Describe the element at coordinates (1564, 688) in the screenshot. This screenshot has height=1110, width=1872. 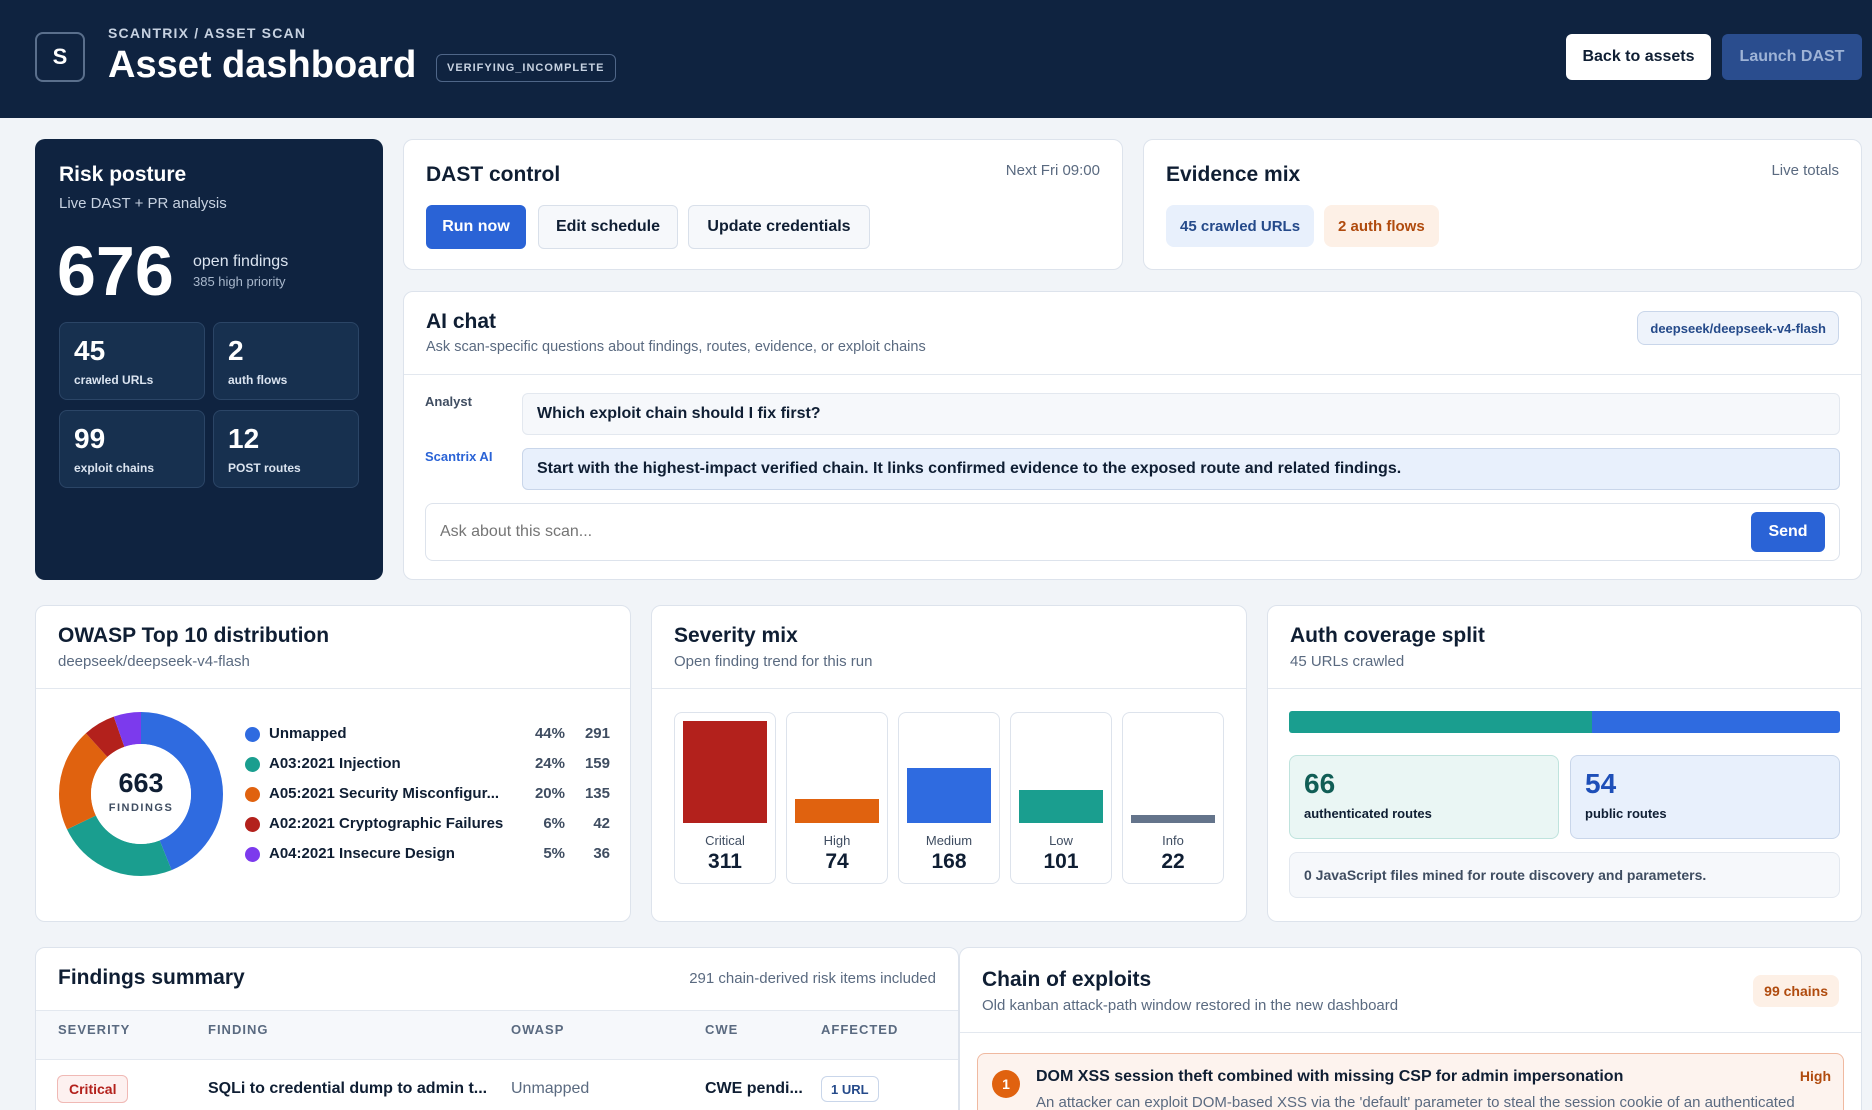
I see `auth-divider` at that location.